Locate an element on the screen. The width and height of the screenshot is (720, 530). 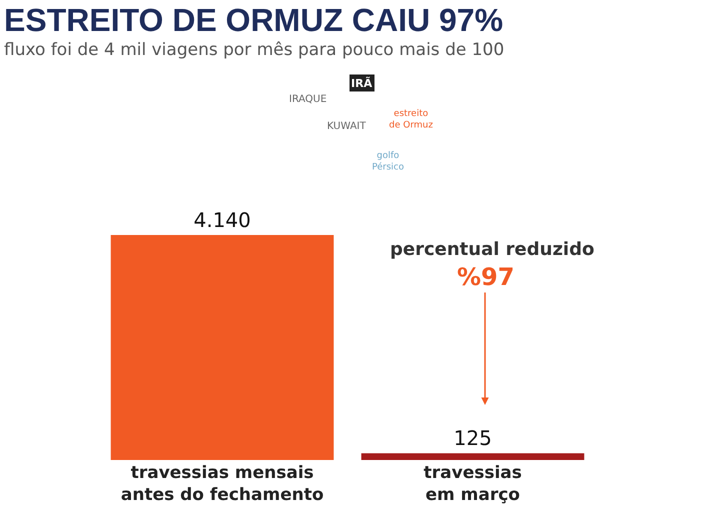
annotation: %97 is located at coordinates (485, 277).